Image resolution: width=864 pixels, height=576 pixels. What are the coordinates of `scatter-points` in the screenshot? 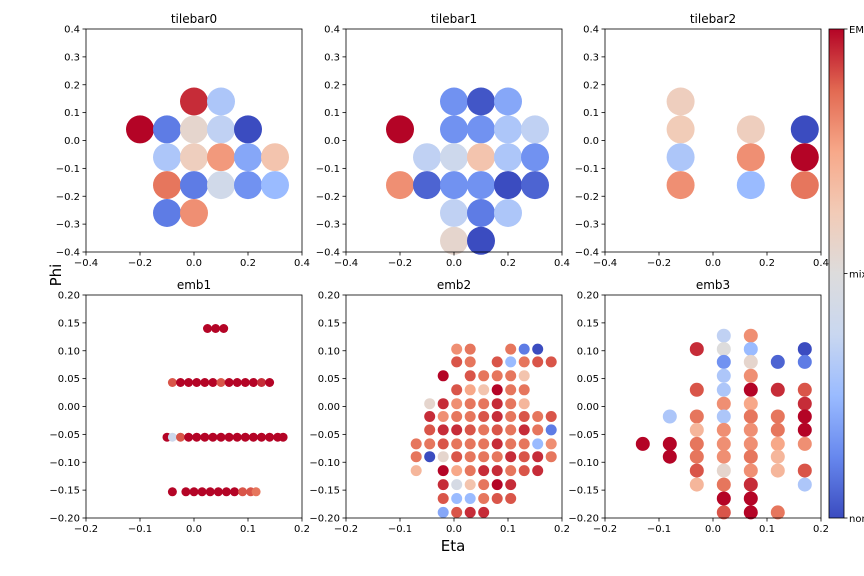 It's located at (742, 143).